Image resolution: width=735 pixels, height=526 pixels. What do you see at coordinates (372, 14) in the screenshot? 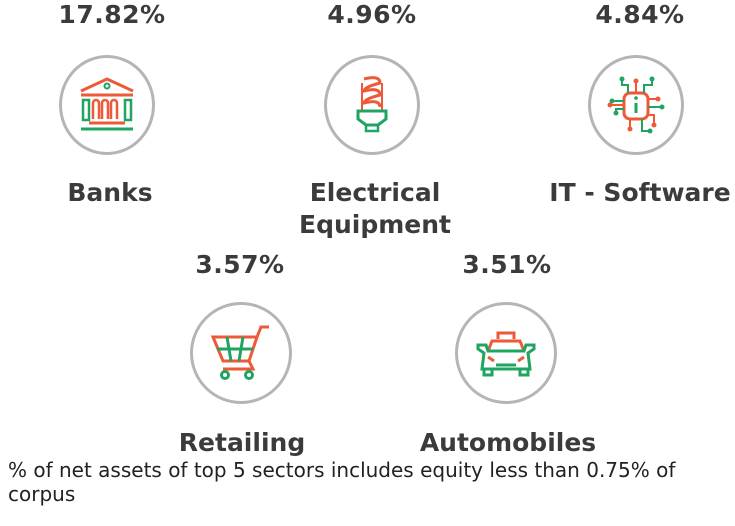
I see `electrical-equipment-percent: 4.96%` at bounding box center [372, 14].